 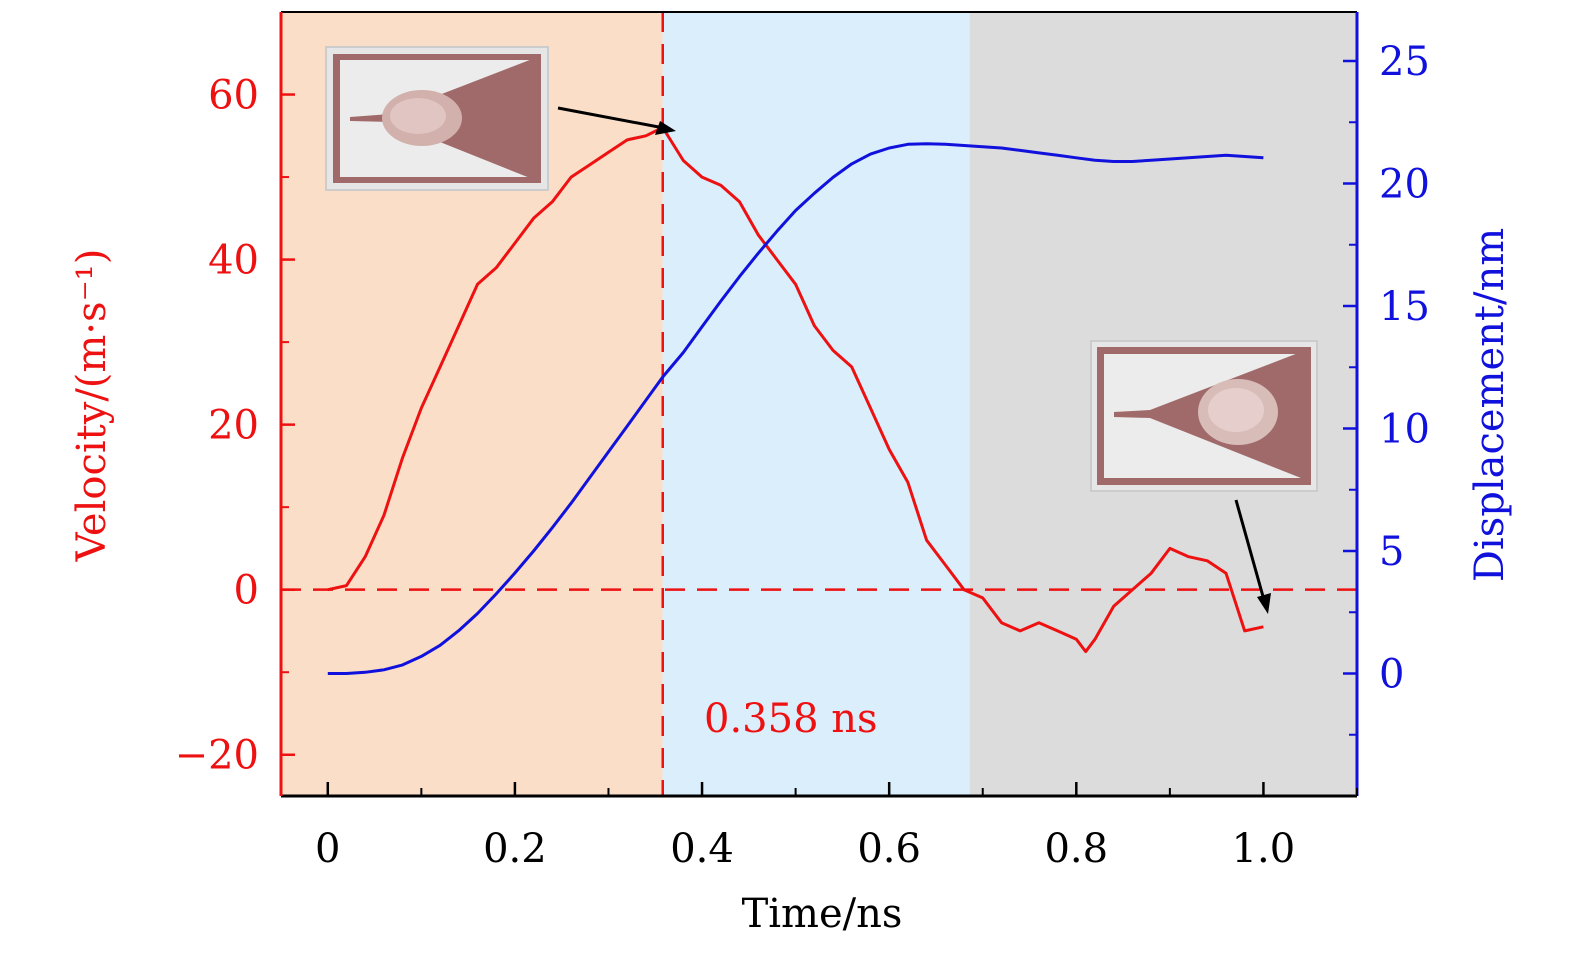 I want to click on x-tick-label: 0, so click(x=327, y=849).